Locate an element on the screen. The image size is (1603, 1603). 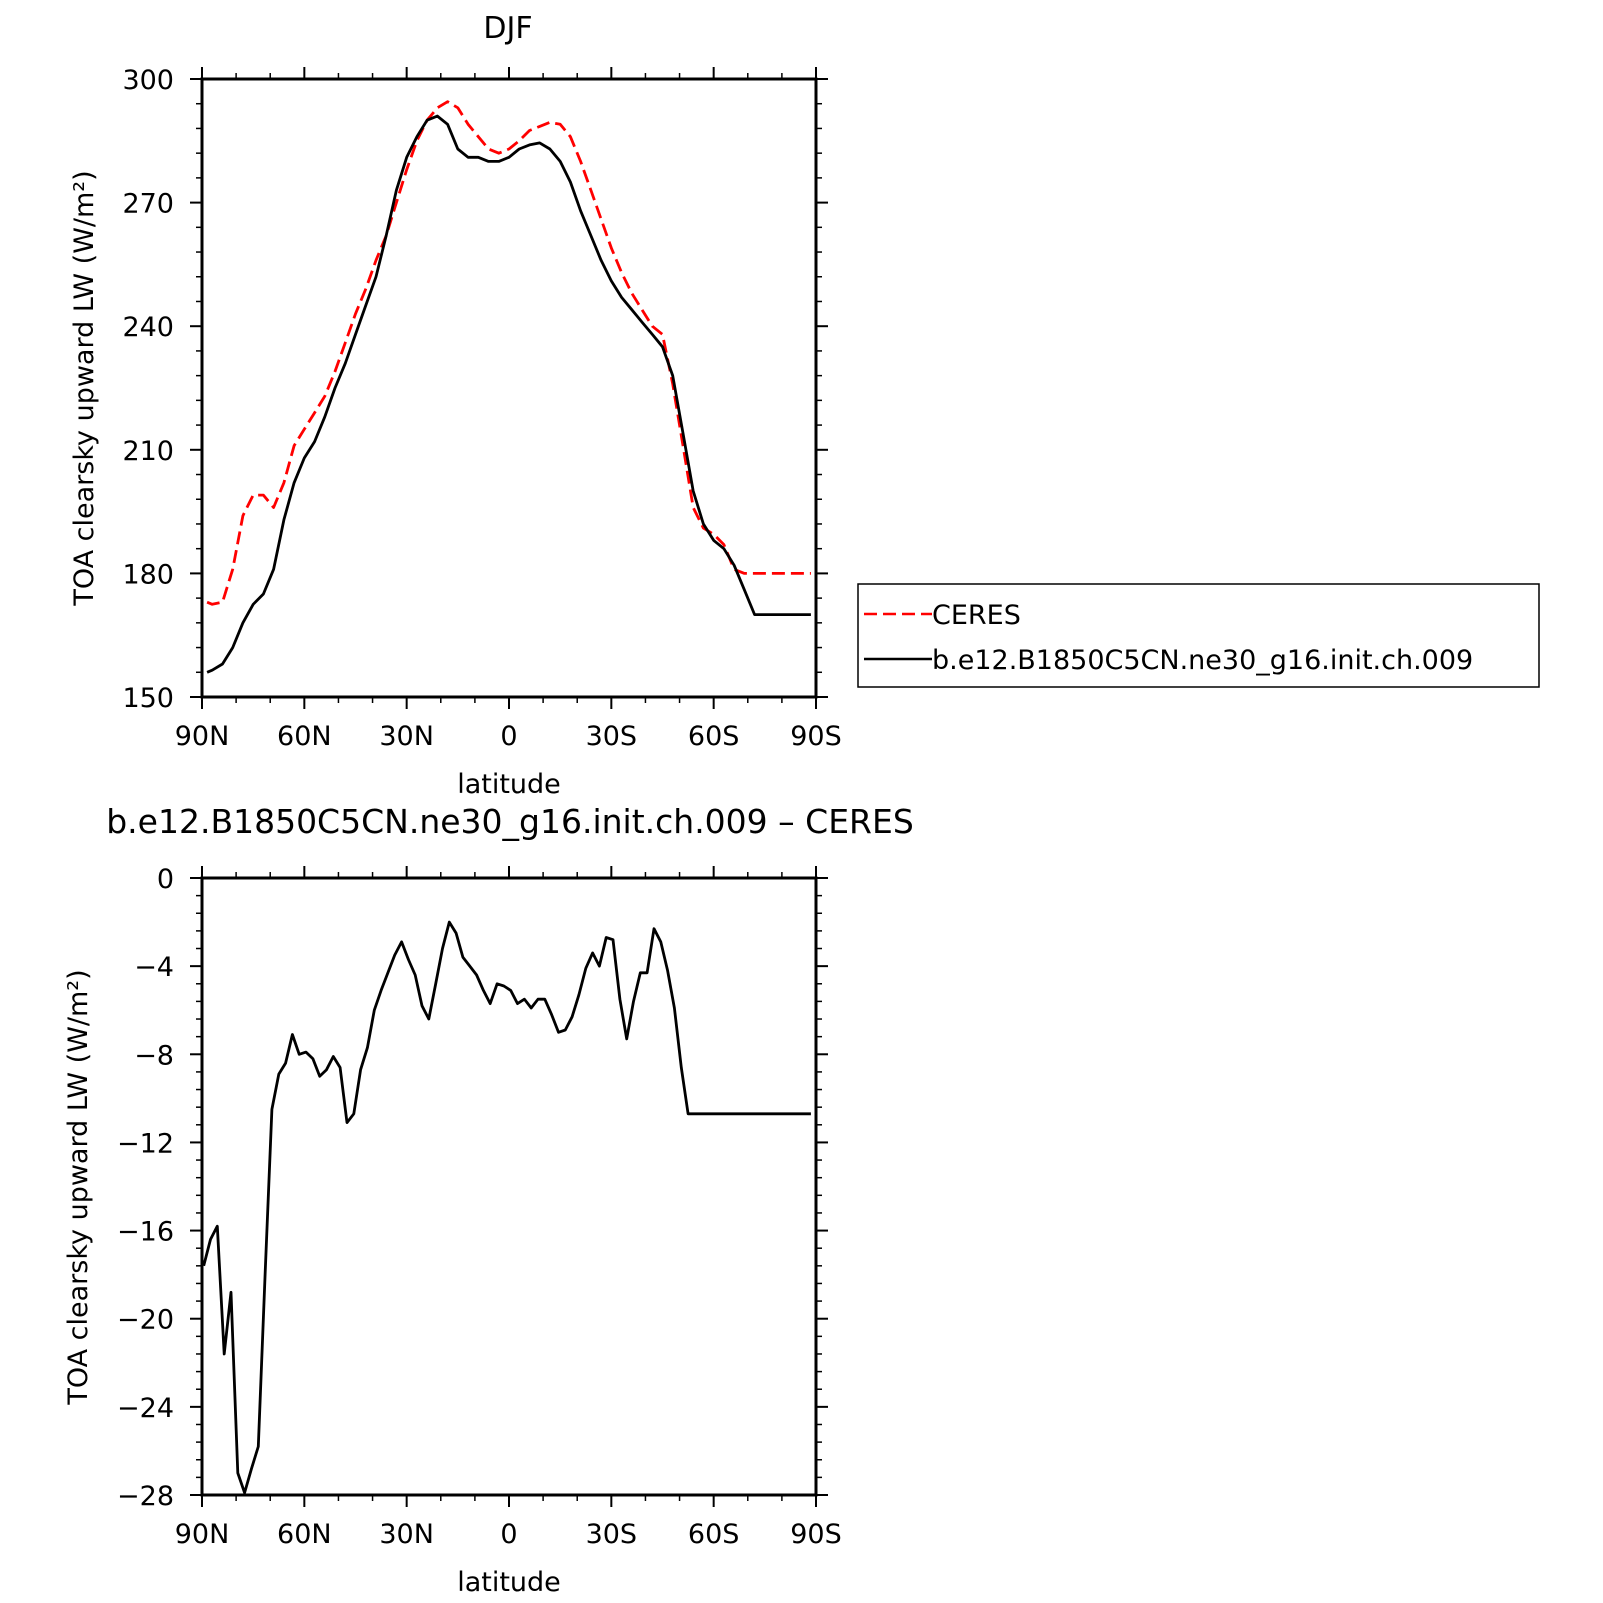
bottom-y-tick-label: −20 is located at coordinates (145, 1320).